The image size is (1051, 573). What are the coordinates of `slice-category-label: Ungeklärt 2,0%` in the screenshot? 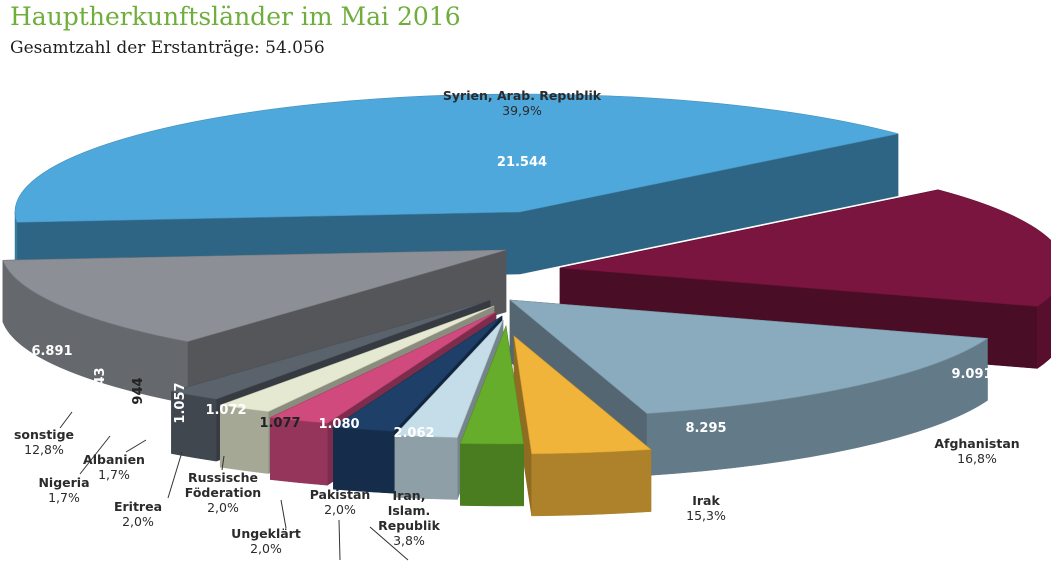 It's located at (266, 541).